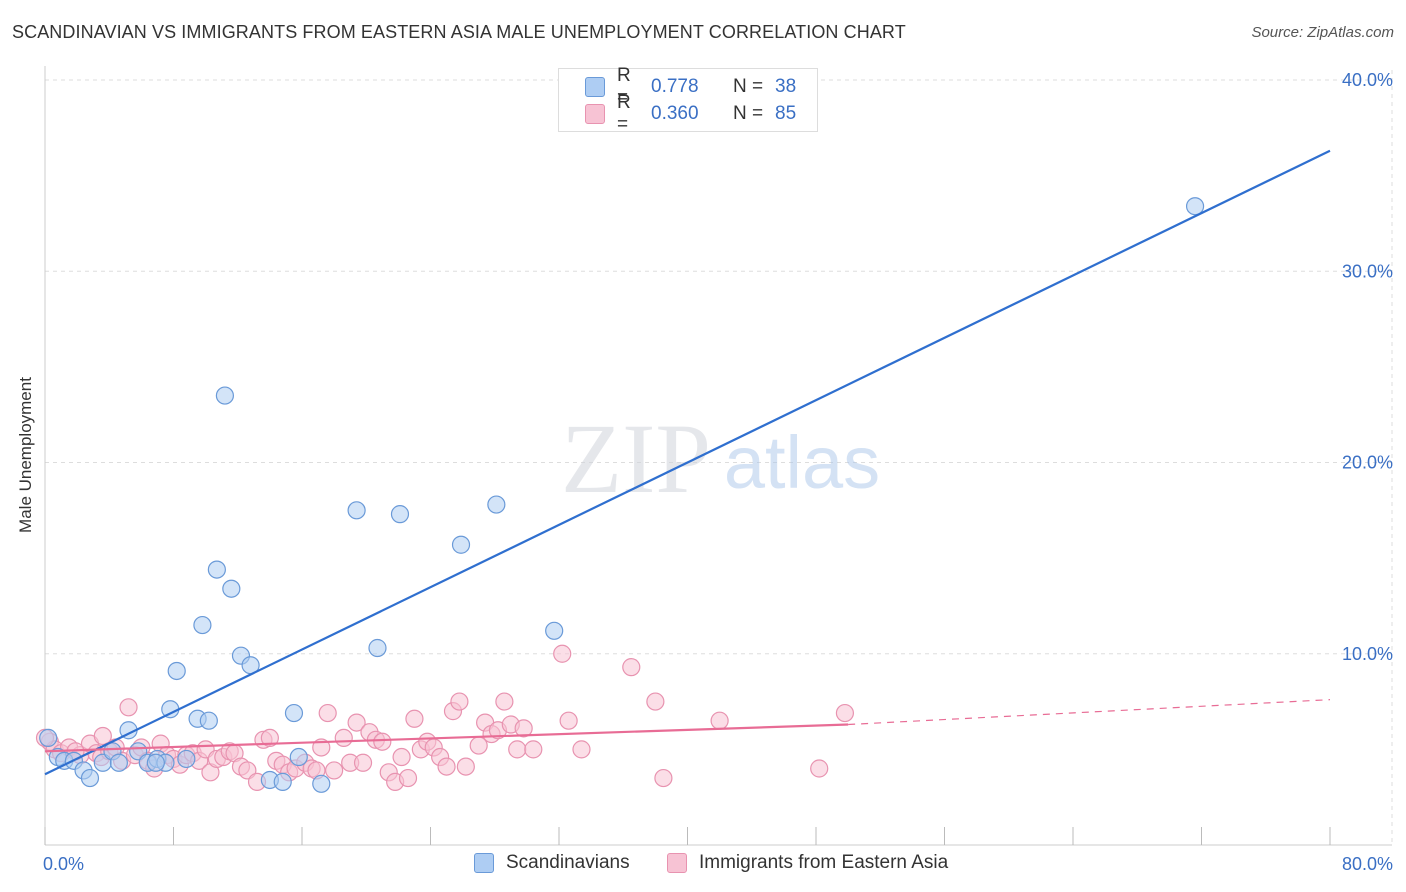 This screenshot has width=1406, height=892. Describe the element at coordinates (1367, 463) in the screenshot. I see `y-tick-label: 20.0%` at that location.